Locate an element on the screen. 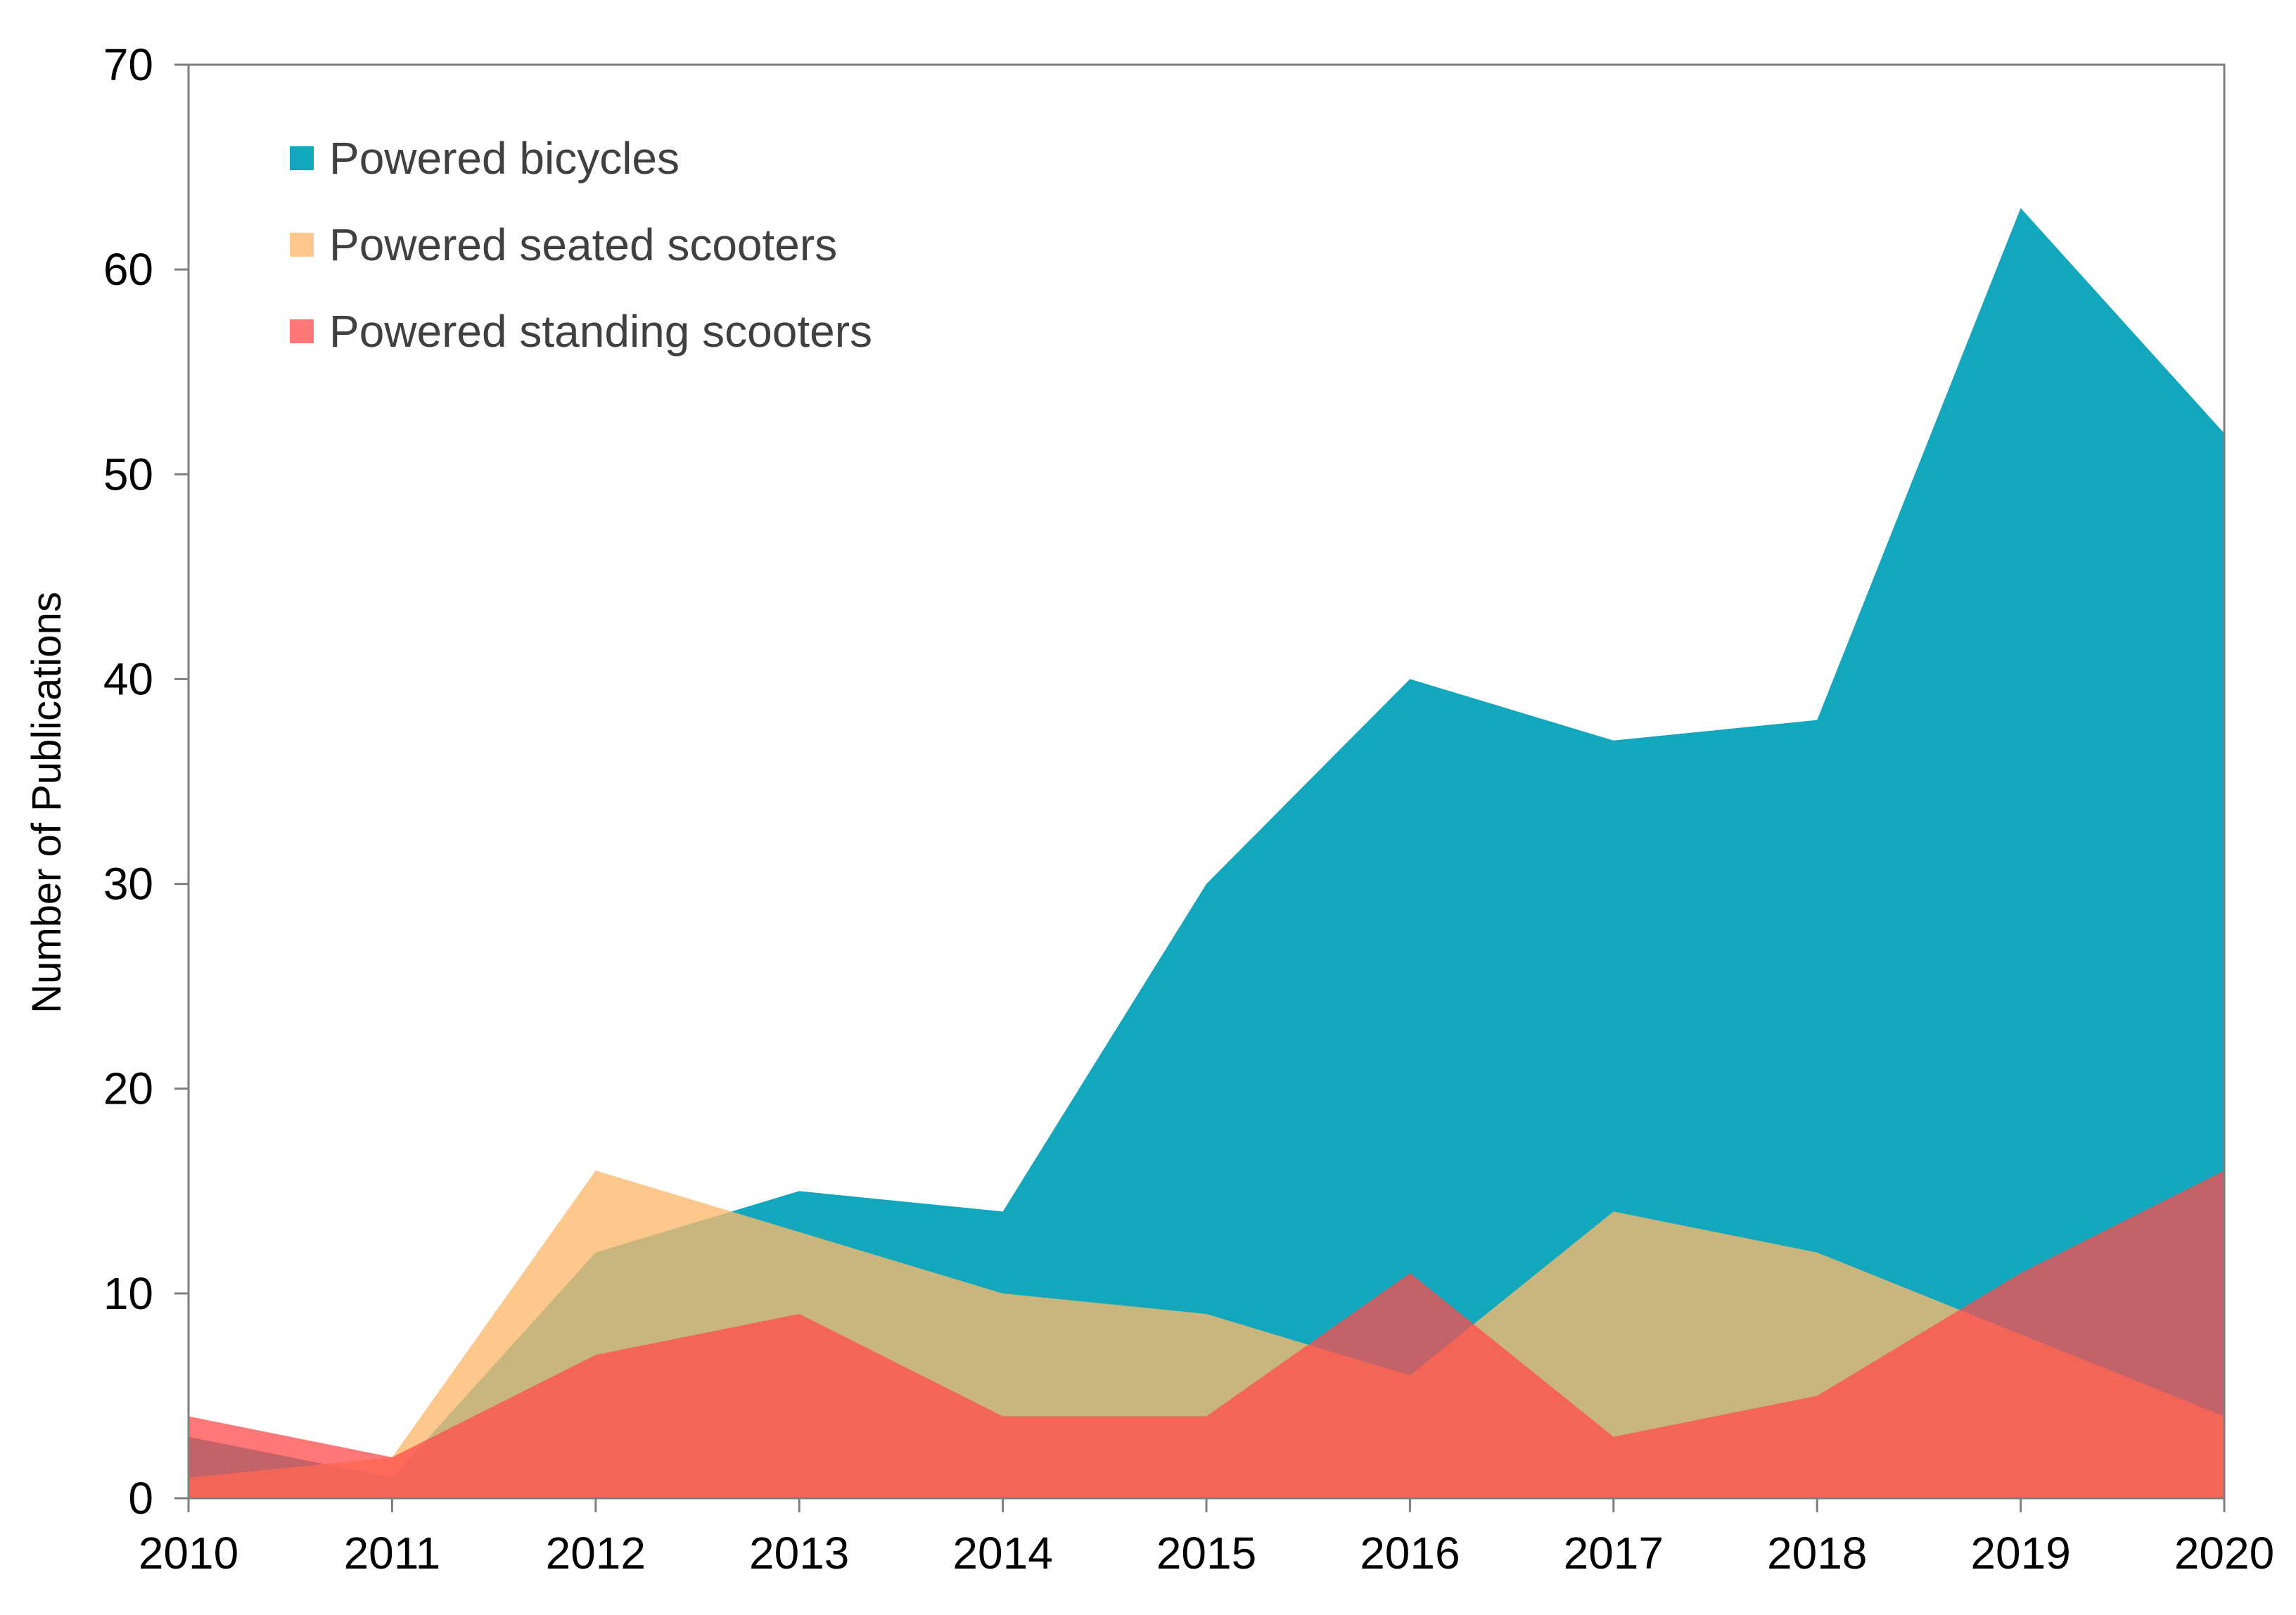  x-tick-label: 2015 is located at coordinates (1206, 1553).